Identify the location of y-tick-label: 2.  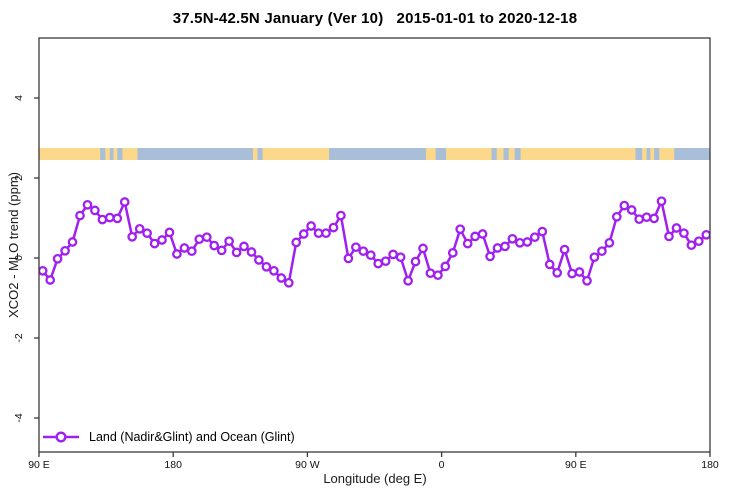
(19, 178).